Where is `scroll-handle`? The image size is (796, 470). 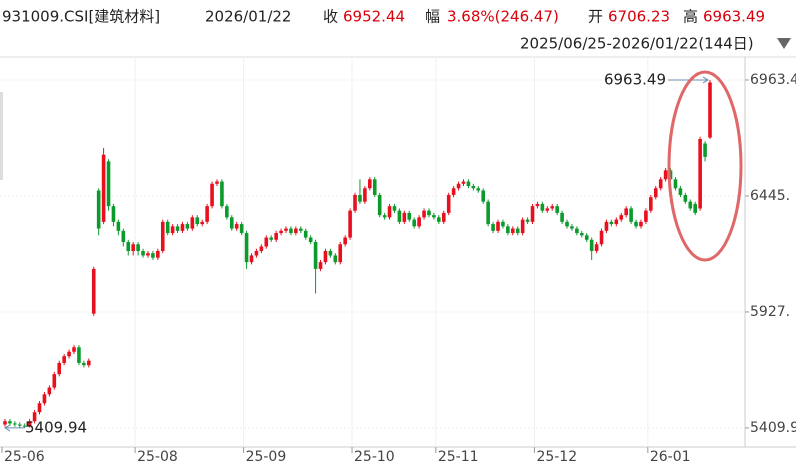 scroll-handle is located at coordinates (1, 136).